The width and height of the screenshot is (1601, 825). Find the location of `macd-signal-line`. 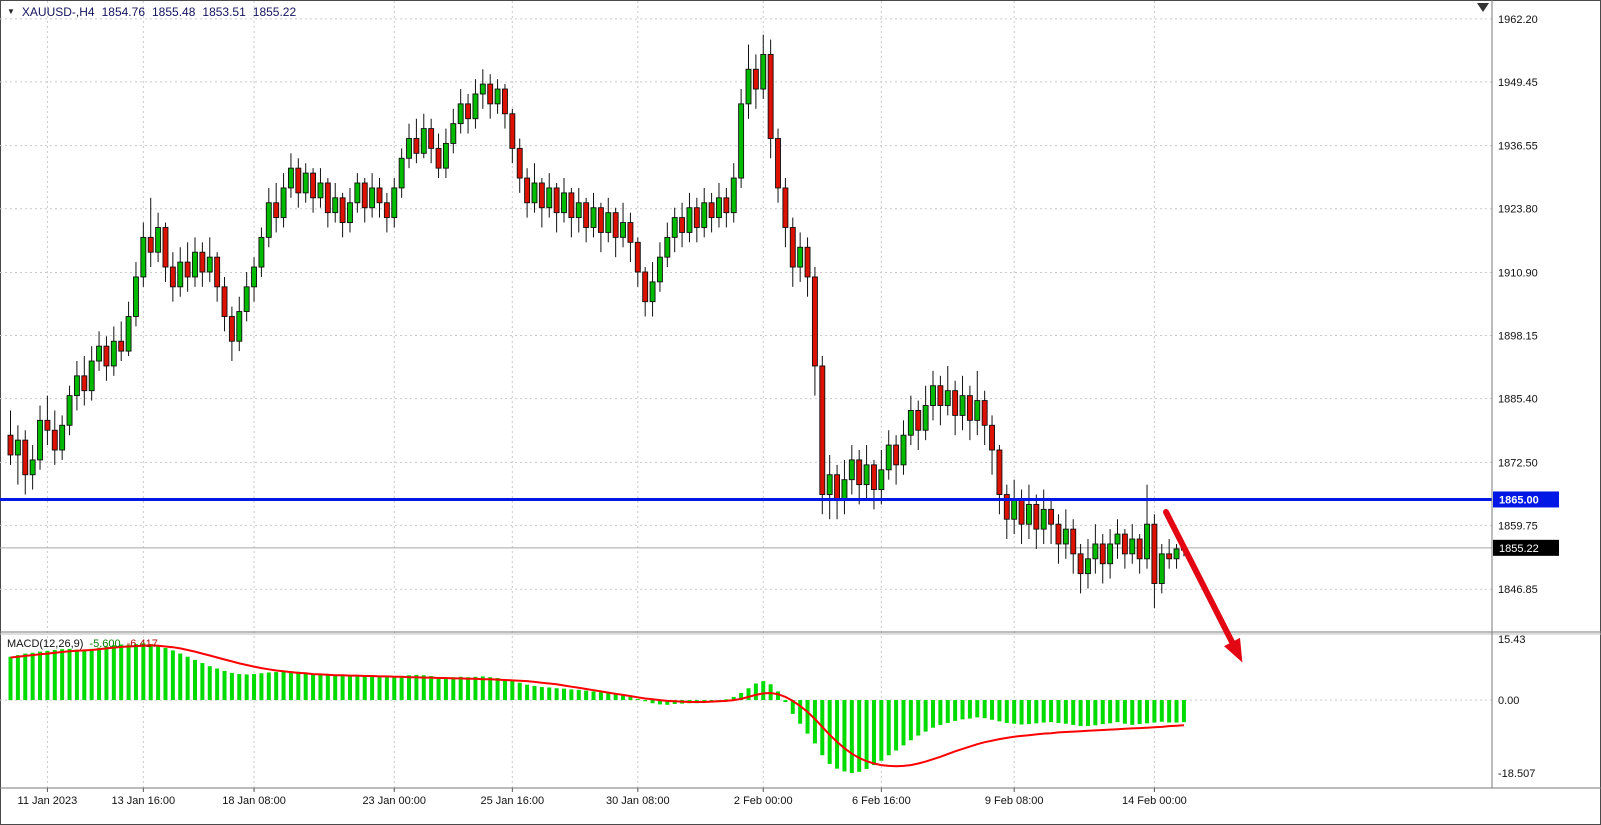

macd-signal-line is located at coordinates (597, 706).